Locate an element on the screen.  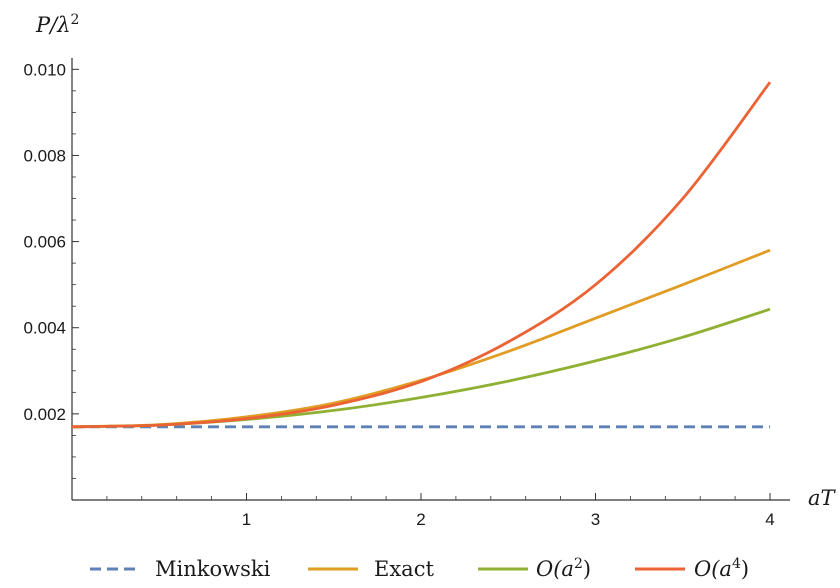
legend-label-exponent: 4 is located at coordinates (736, 564).